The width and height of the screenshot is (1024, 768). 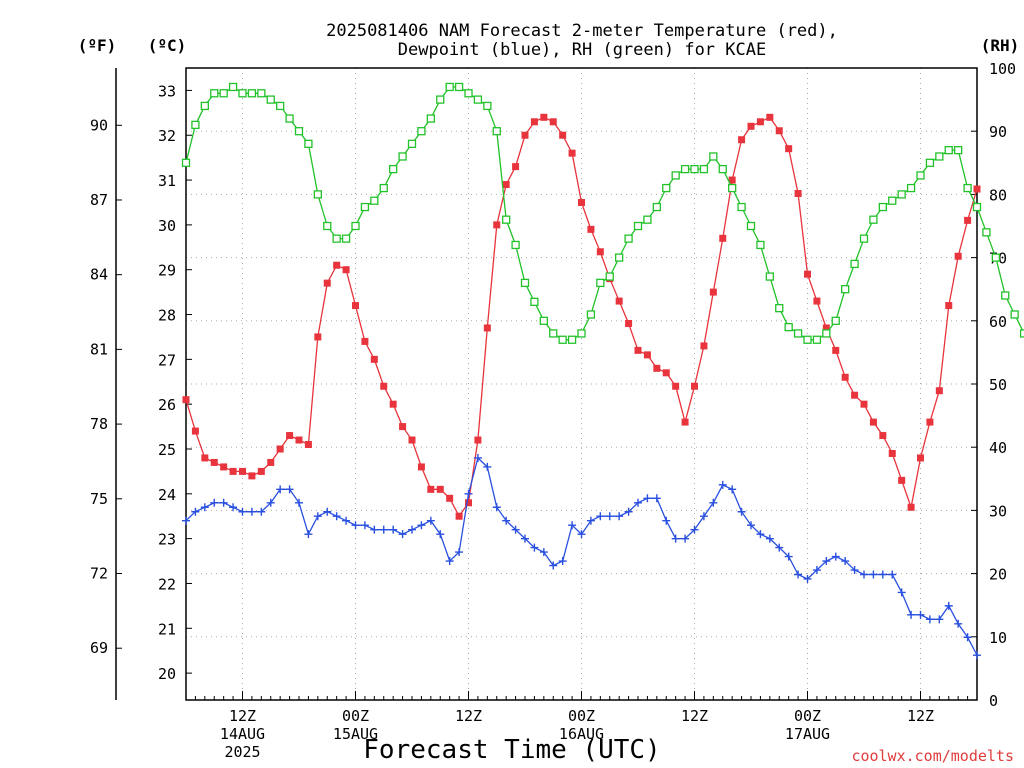 I want to click on time-tick-label: 16AUG, so click(x=581, y=734).